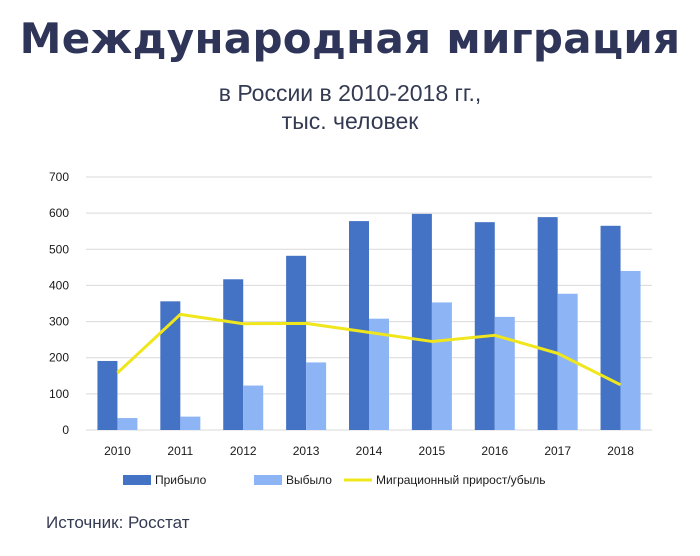 The height and width of the screenshot is (556, 700). I want to click on legend-arrived: Прибыло, so click(165, 480).